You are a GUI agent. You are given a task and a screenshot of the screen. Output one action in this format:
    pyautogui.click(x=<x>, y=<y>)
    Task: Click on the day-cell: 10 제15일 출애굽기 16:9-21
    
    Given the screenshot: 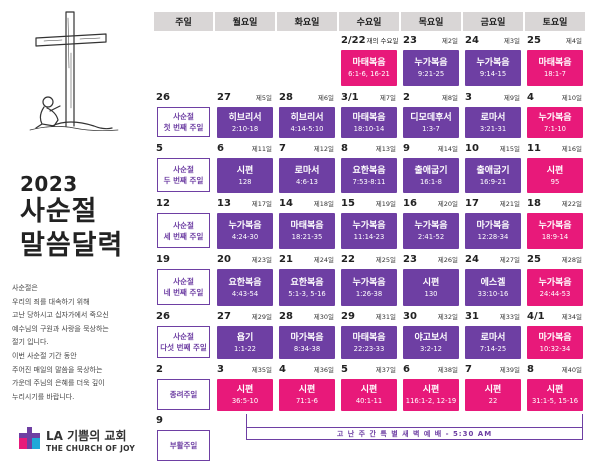 What is the action you would take?
    pyautogui.click(x=493, y=168)
    